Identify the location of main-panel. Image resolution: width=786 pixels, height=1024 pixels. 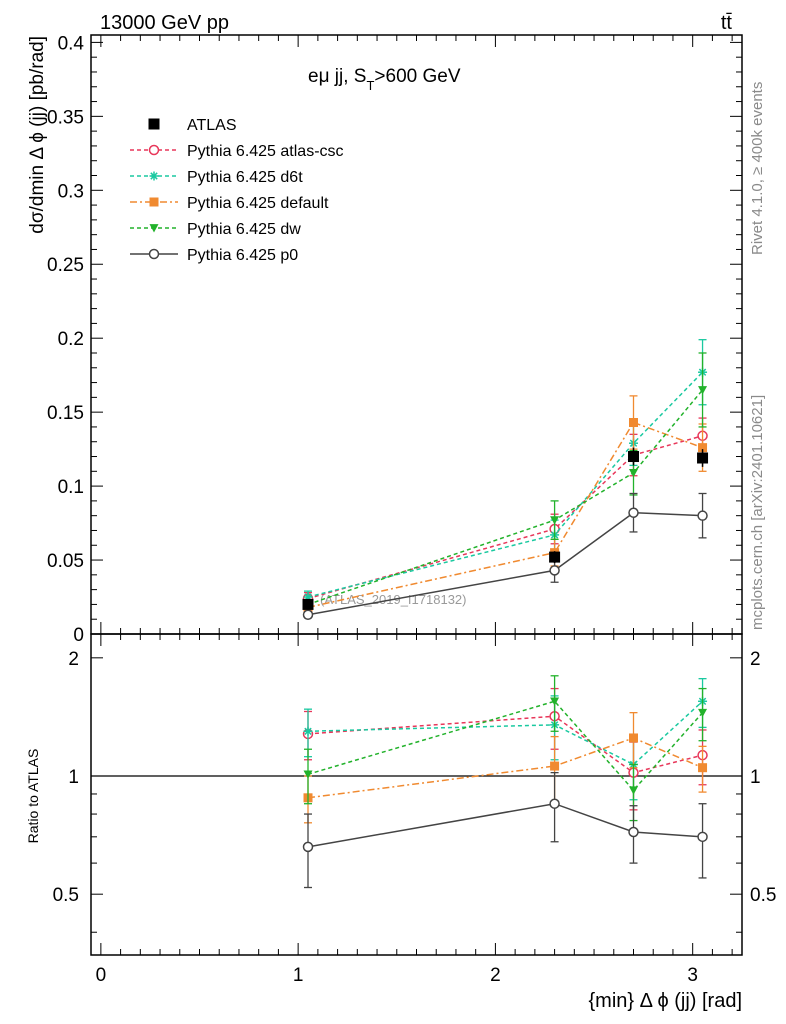
(505, 480).